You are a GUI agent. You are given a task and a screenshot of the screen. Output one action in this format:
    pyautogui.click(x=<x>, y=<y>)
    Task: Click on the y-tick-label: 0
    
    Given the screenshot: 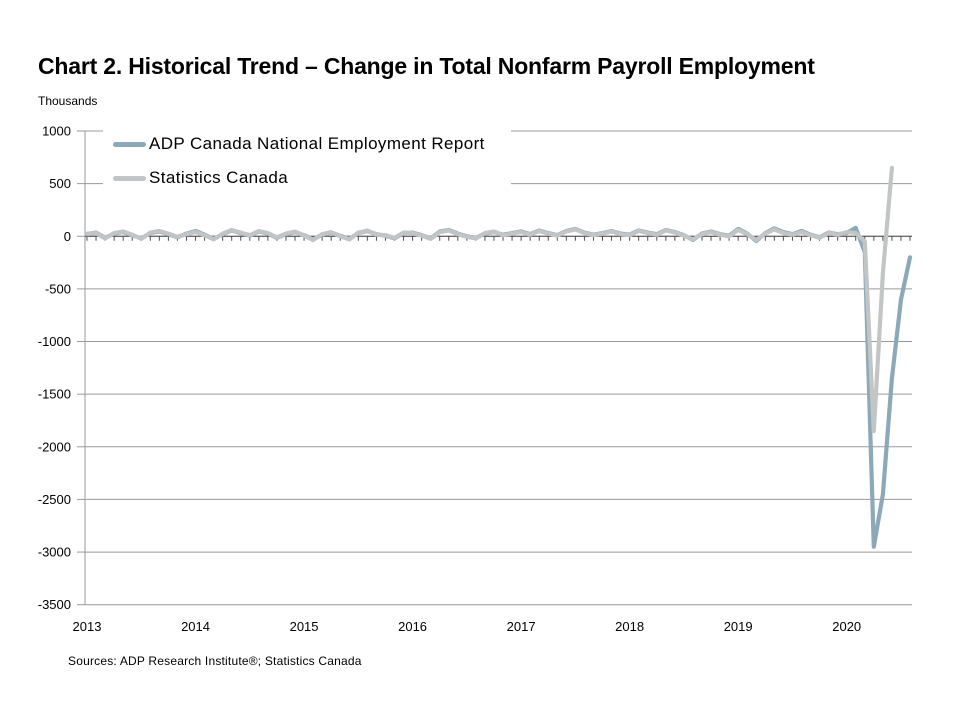 What is the action you would take?
    pyautogui.click(x=67, y=236)
    